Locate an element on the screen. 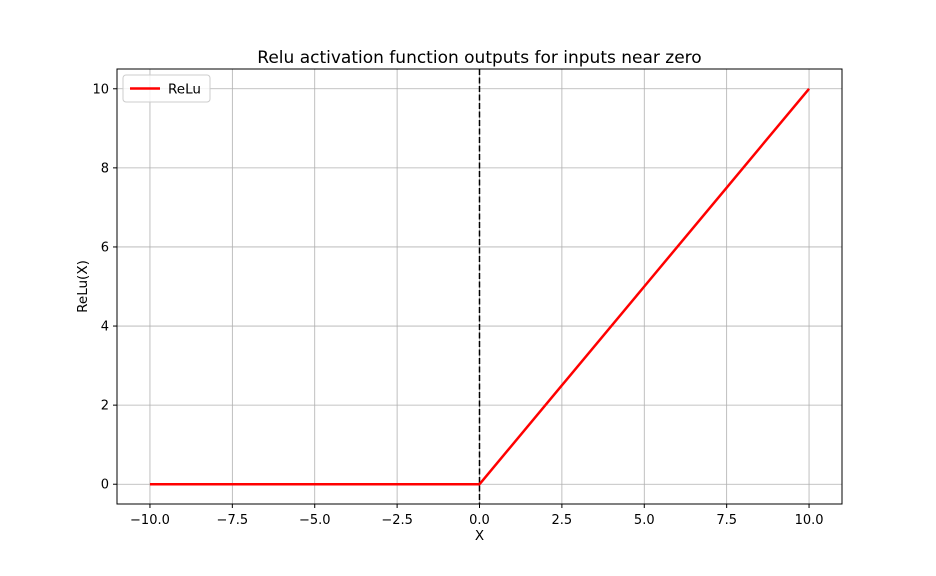  y-axis-title: ReLu(X) is located at coordinates (83, 286).